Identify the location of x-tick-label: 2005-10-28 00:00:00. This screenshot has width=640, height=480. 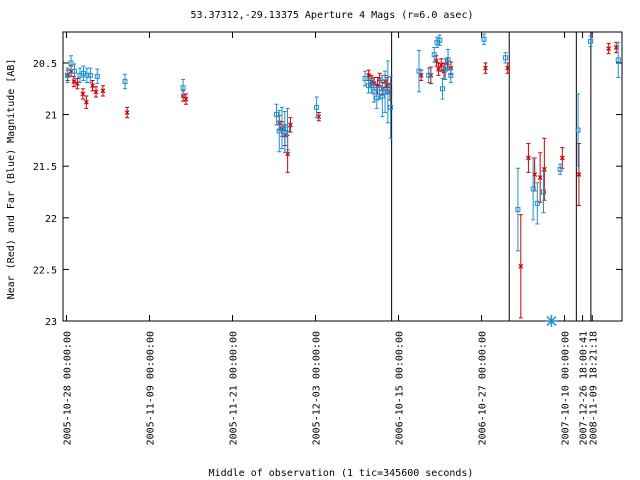
(67, 388).